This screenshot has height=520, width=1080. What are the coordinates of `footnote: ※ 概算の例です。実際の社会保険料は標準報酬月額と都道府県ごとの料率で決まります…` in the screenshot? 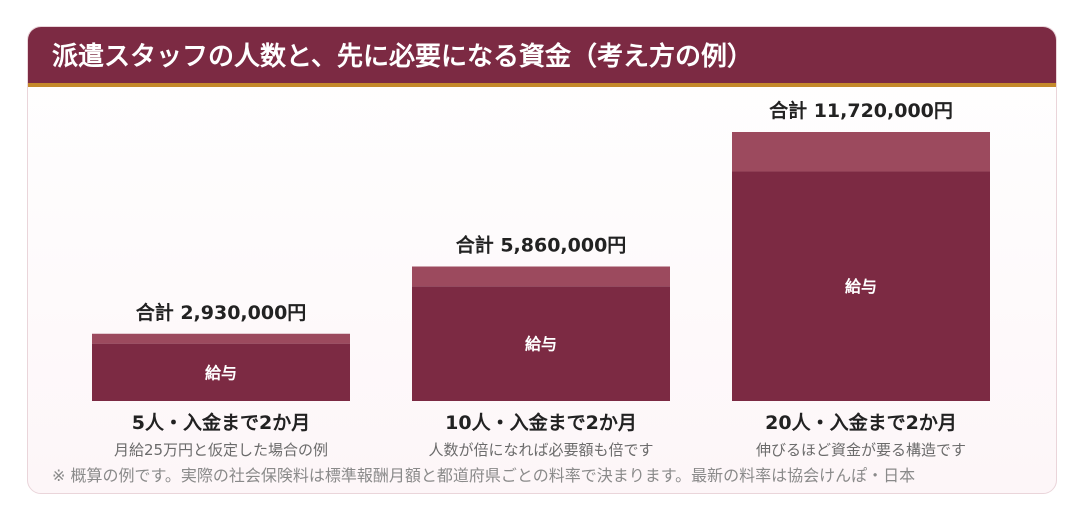 It's located at (484, 475).